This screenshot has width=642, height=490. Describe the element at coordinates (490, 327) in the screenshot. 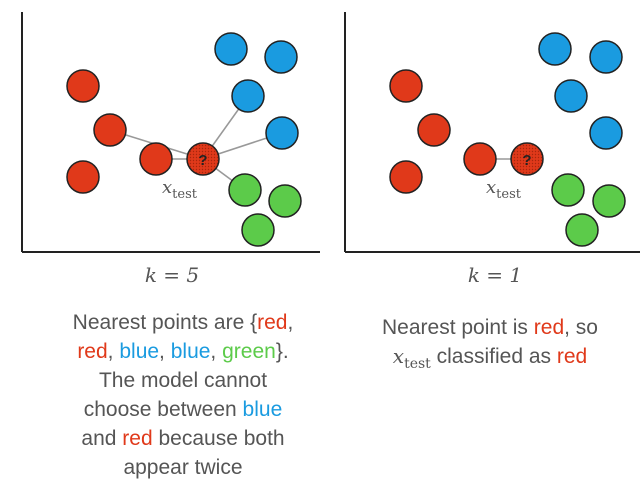

I see `caption-line: Nearest point is red, so` at that location.